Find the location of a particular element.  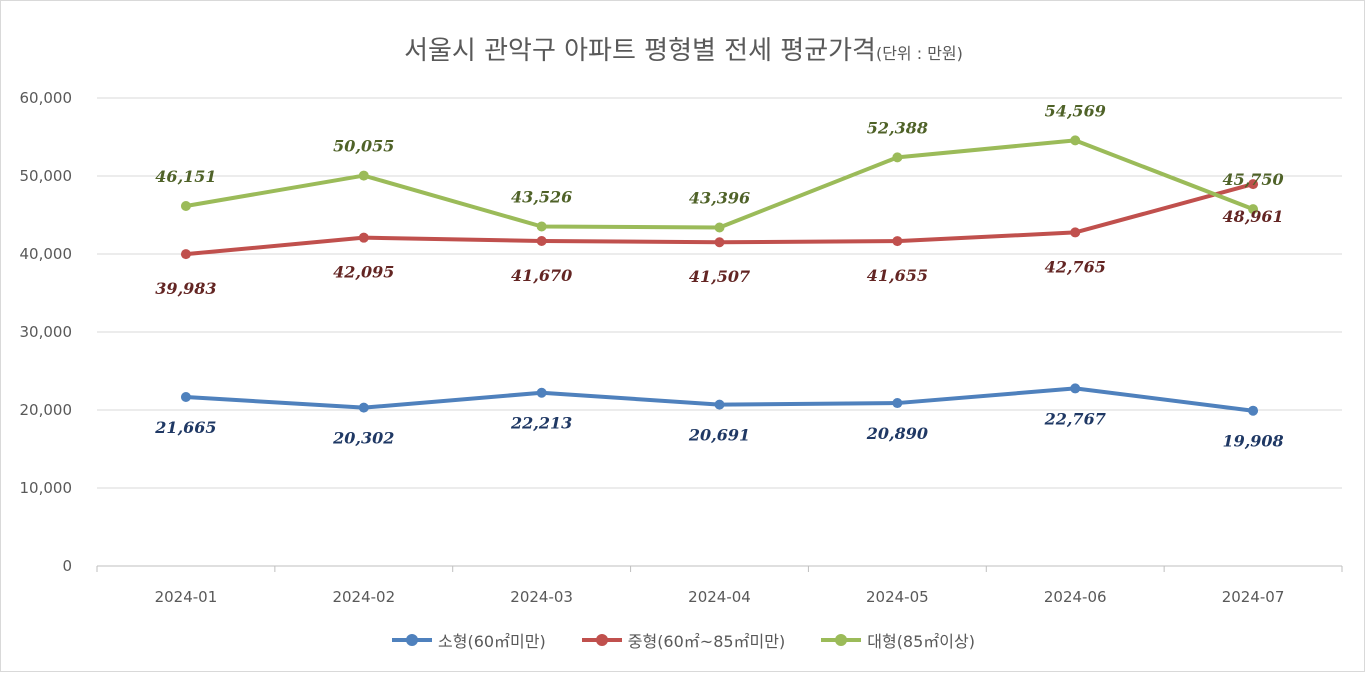

x-tick-label: 2024-03 is located at coordinates (541, 597).